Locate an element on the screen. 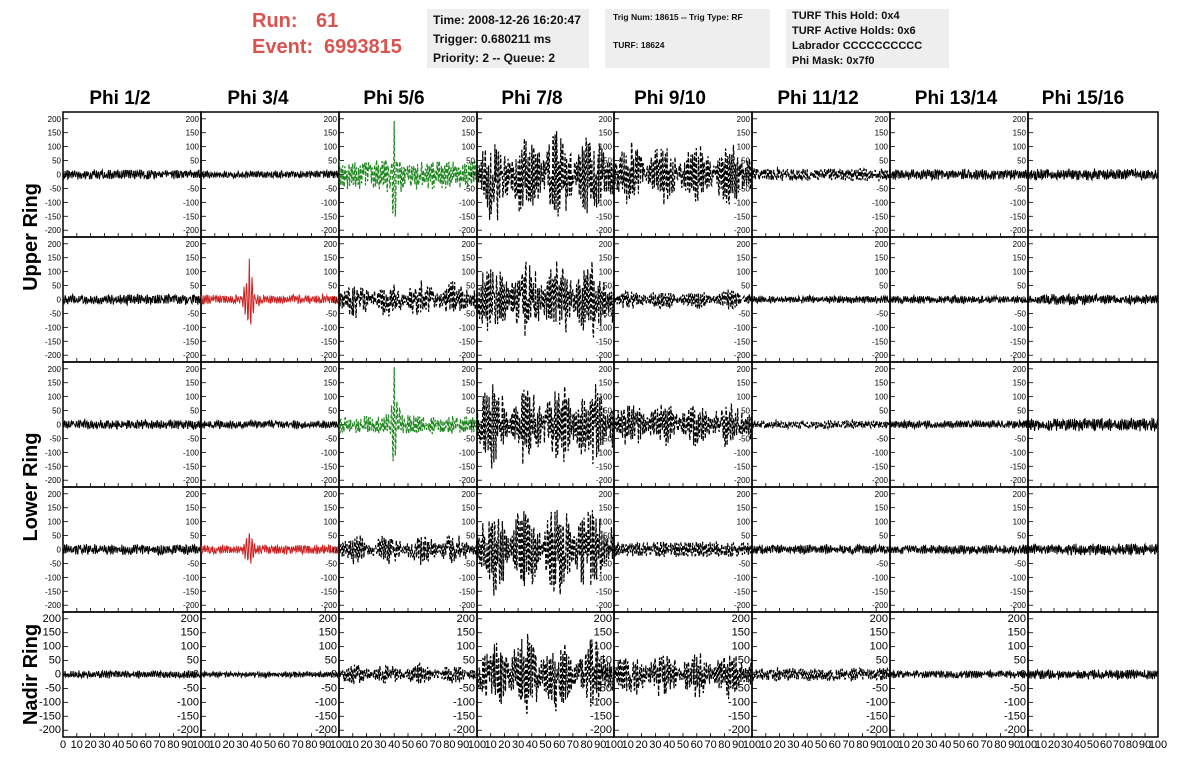 This screenshot has width=1196, height=772. turf-this-hold-text: TURF This Hold: 0x4 is located at coordinates (846, 16).